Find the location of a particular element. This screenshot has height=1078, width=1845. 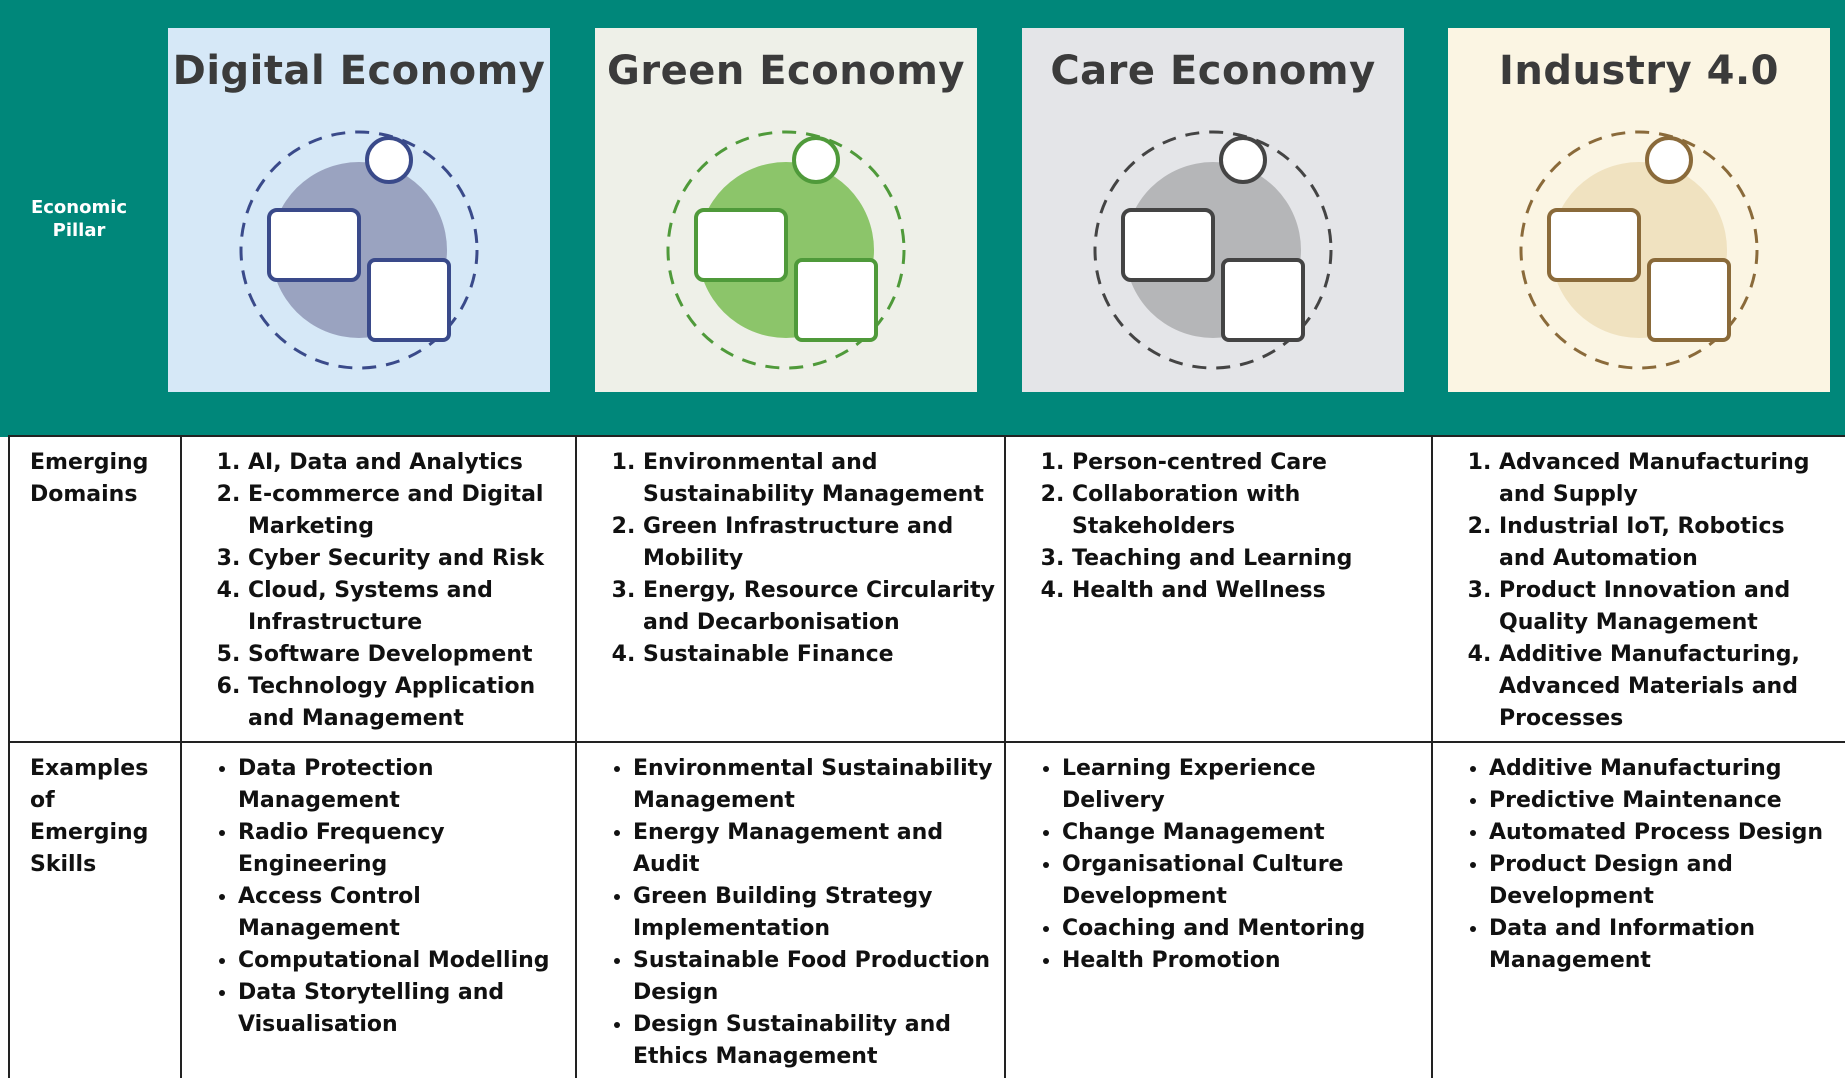

skill-item: Access Control Management is located at coordinates (402, 913).